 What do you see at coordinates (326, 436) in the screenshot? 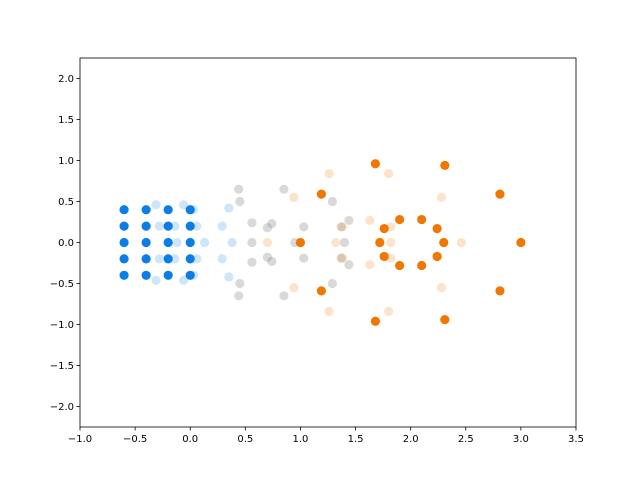
I see `x-axis: −1.0 −0.5 0.0 0.5 1.0 1.5 2.0 2.5 3.0 3.5` at bounding box center [326, 436].